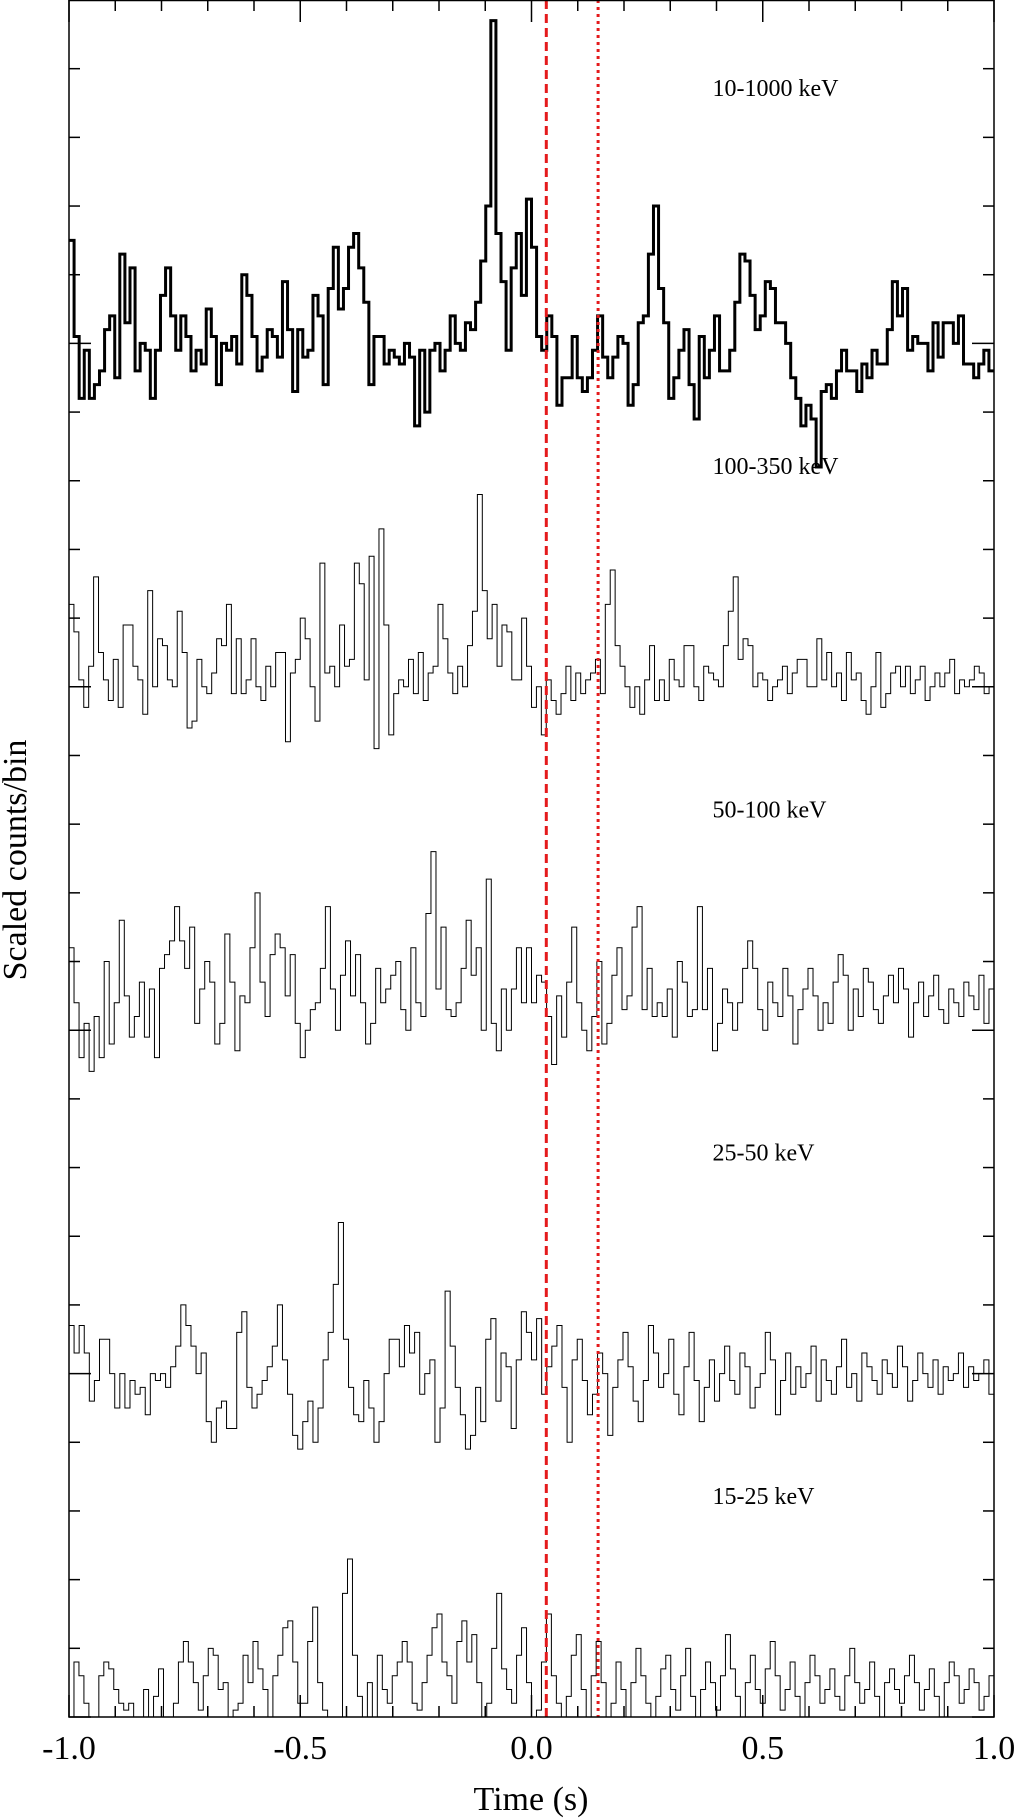  I want to click on band-label-3: 25-50 keV, so click(764, 1154).